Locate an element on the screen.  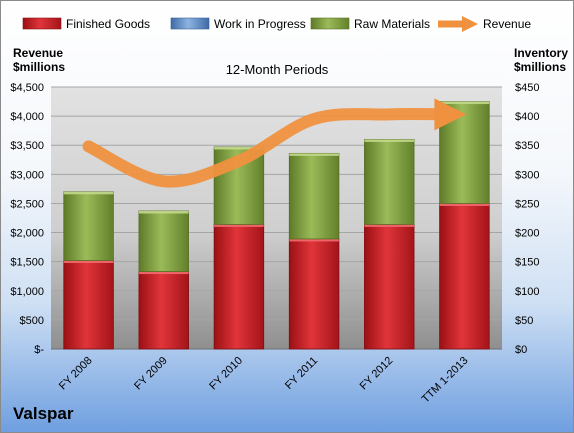
right-axis-title-line2: $millions is located at coordinates (540, 67).